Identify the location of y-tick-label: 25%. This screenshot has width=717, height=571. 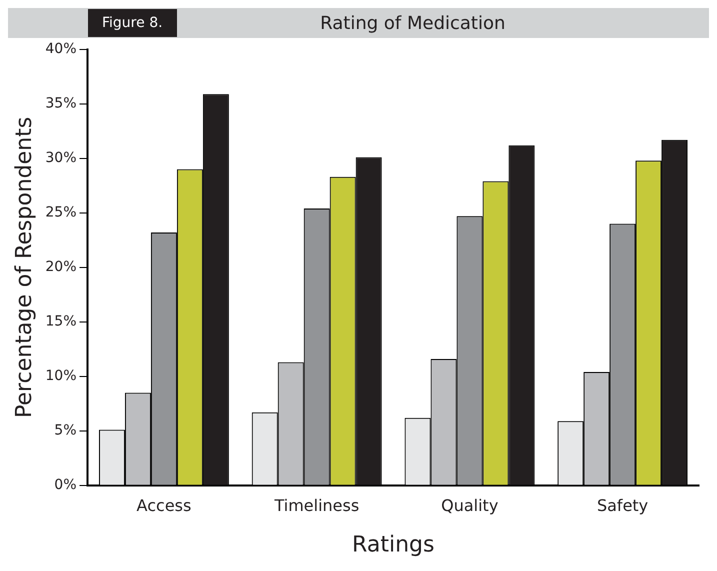
(61, 212).